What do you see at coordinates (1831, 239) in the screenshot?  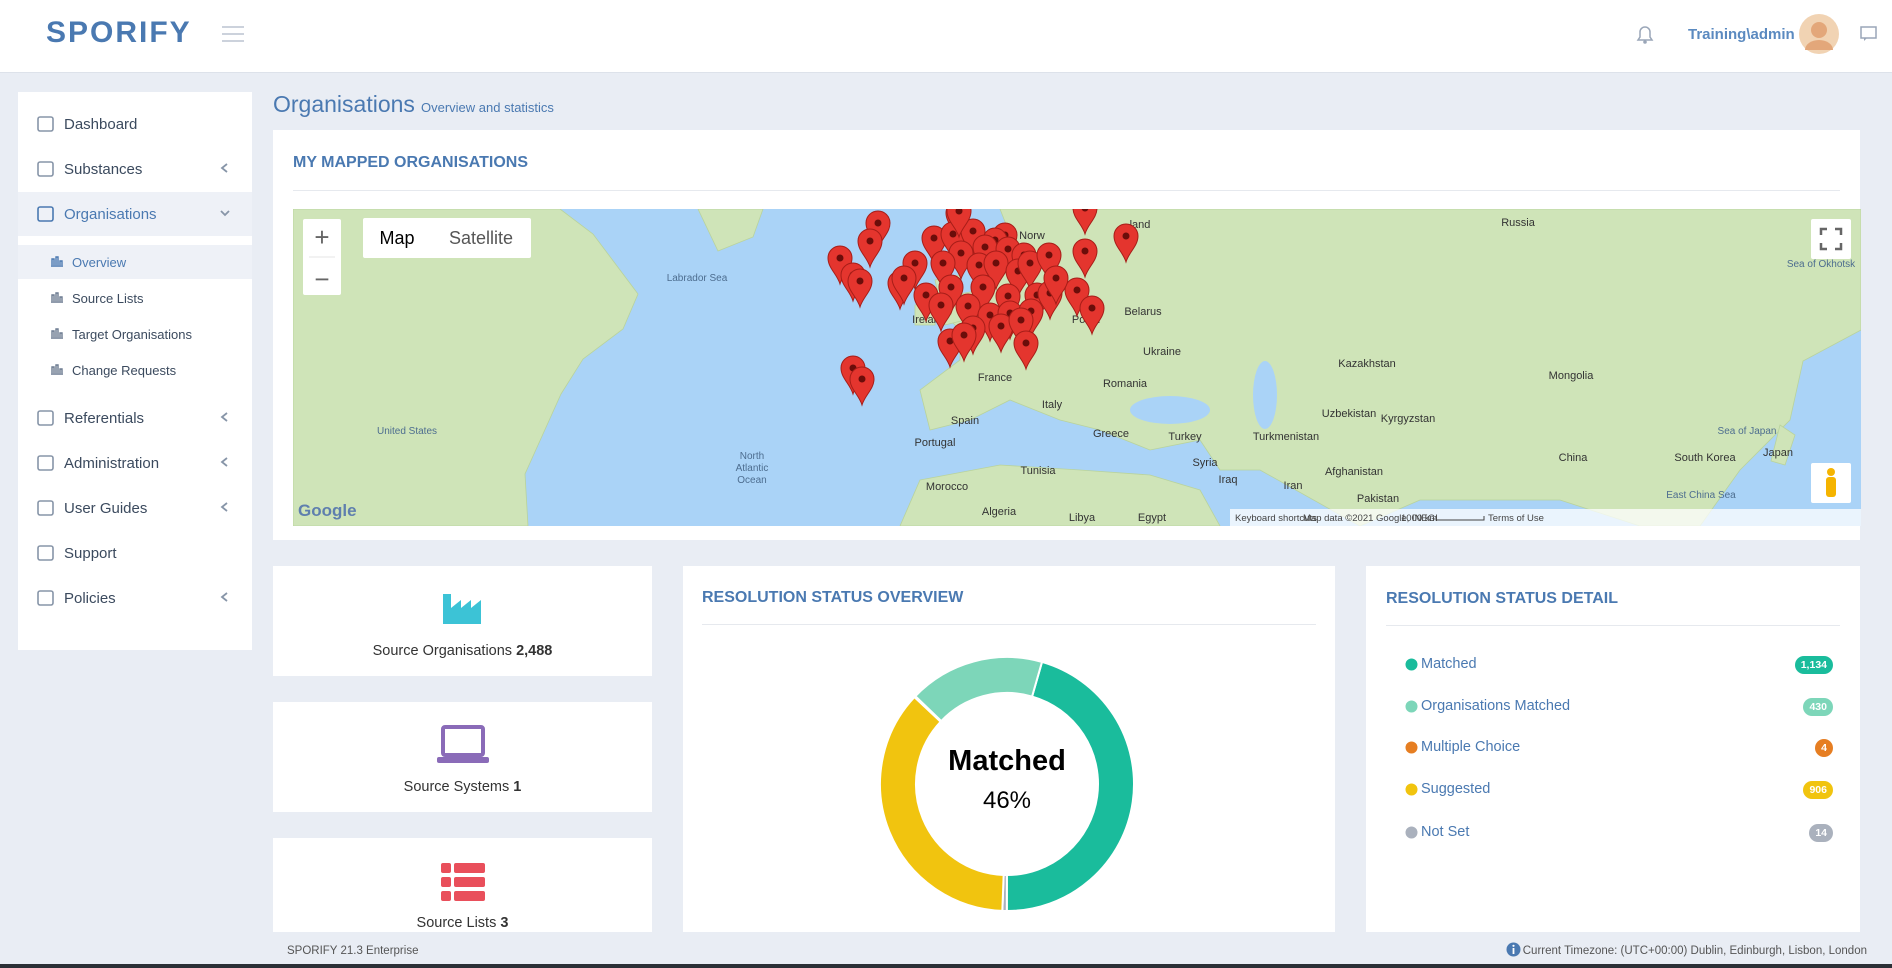 I see `fullscreen-button` at bounding box center [1831, 239].